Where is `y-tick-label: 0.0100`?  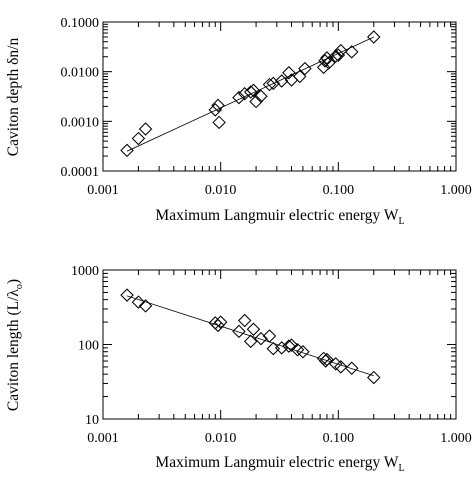 y-tick-label: 0.0100 is located at coordinates (80, 73).